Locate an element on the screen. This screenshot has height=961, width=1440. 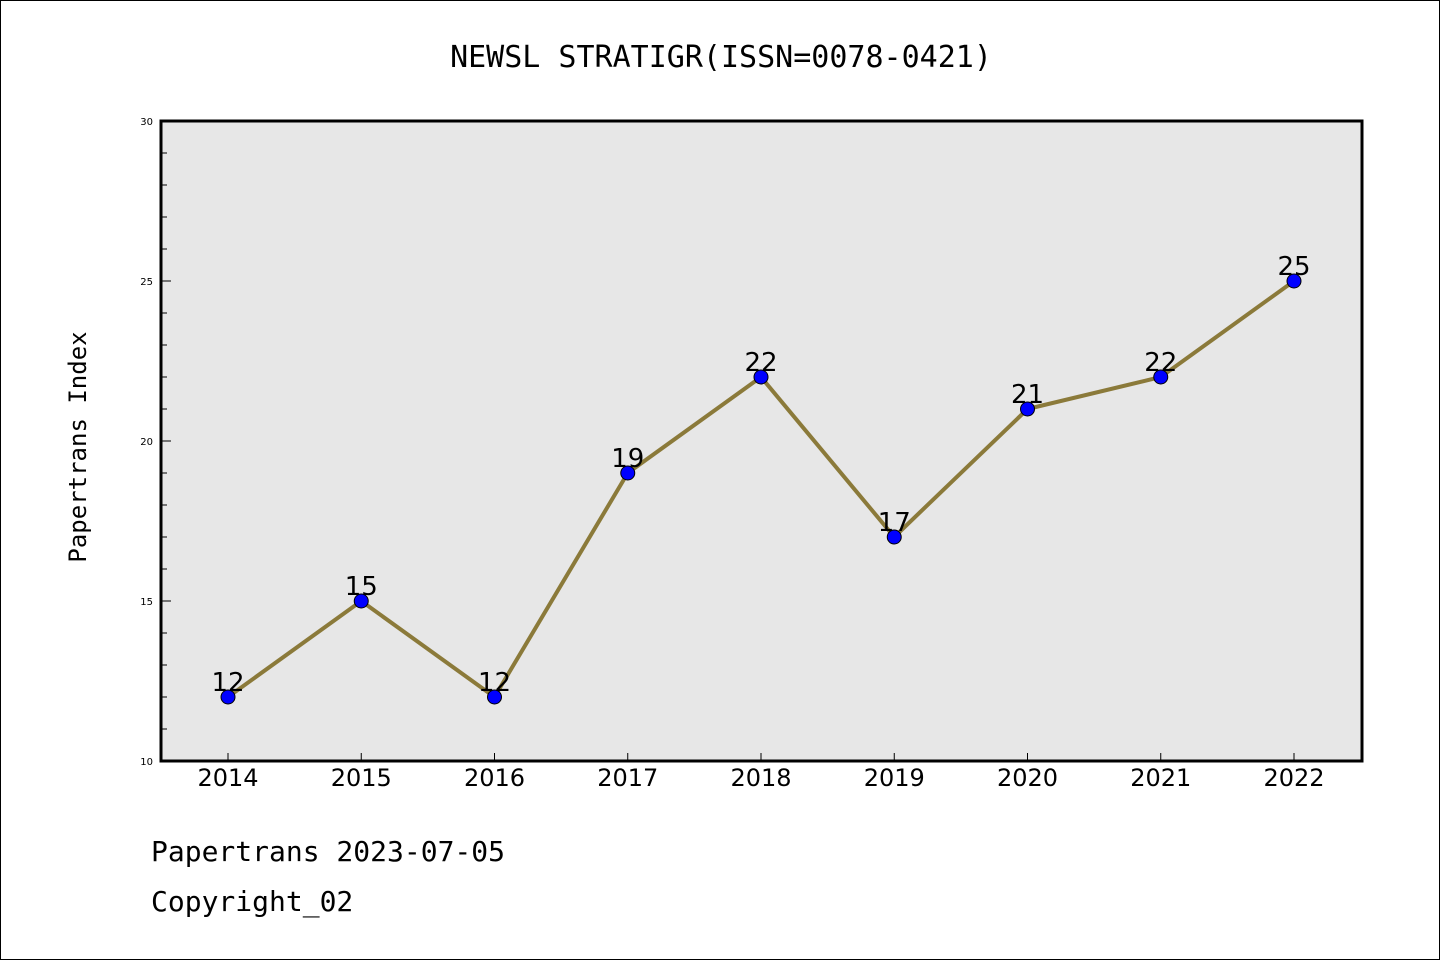
x-tick-label: 2014 is located at coordinates (227, 778).